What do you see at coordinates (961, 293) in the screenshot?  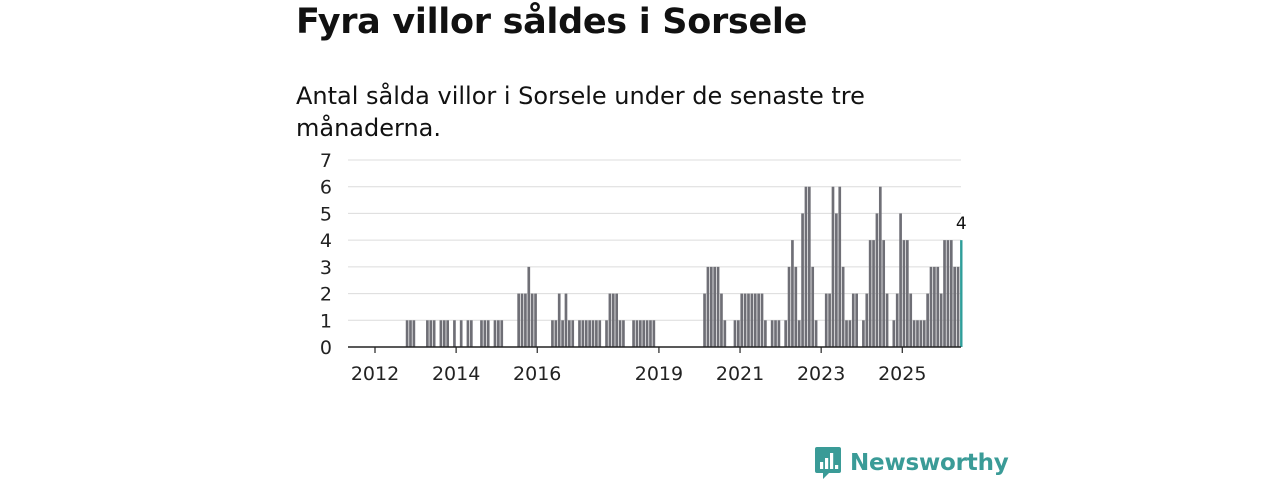 I see `highlighted-bar` at bounding box center [961, 293].